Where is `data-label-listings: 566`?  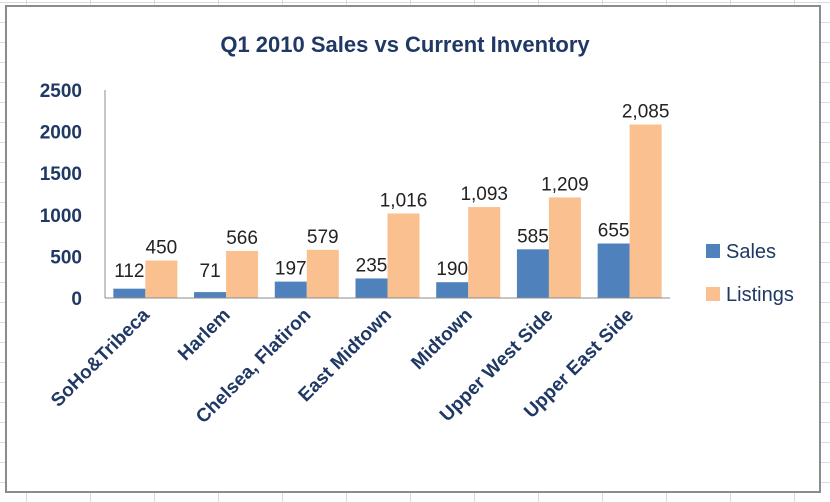
data-label-listings: 566 is located at coordinates (242, 238).